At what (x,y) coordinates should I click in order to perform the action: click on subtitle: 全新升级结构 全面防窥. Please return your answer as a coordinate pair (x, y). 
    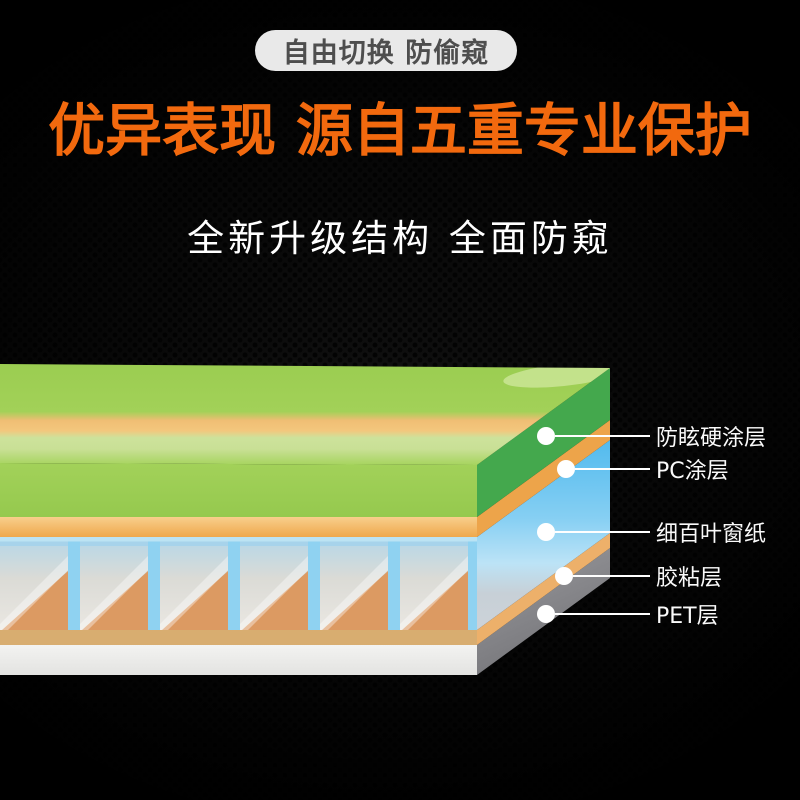
    Looking at the image, I should click on (400, 238).